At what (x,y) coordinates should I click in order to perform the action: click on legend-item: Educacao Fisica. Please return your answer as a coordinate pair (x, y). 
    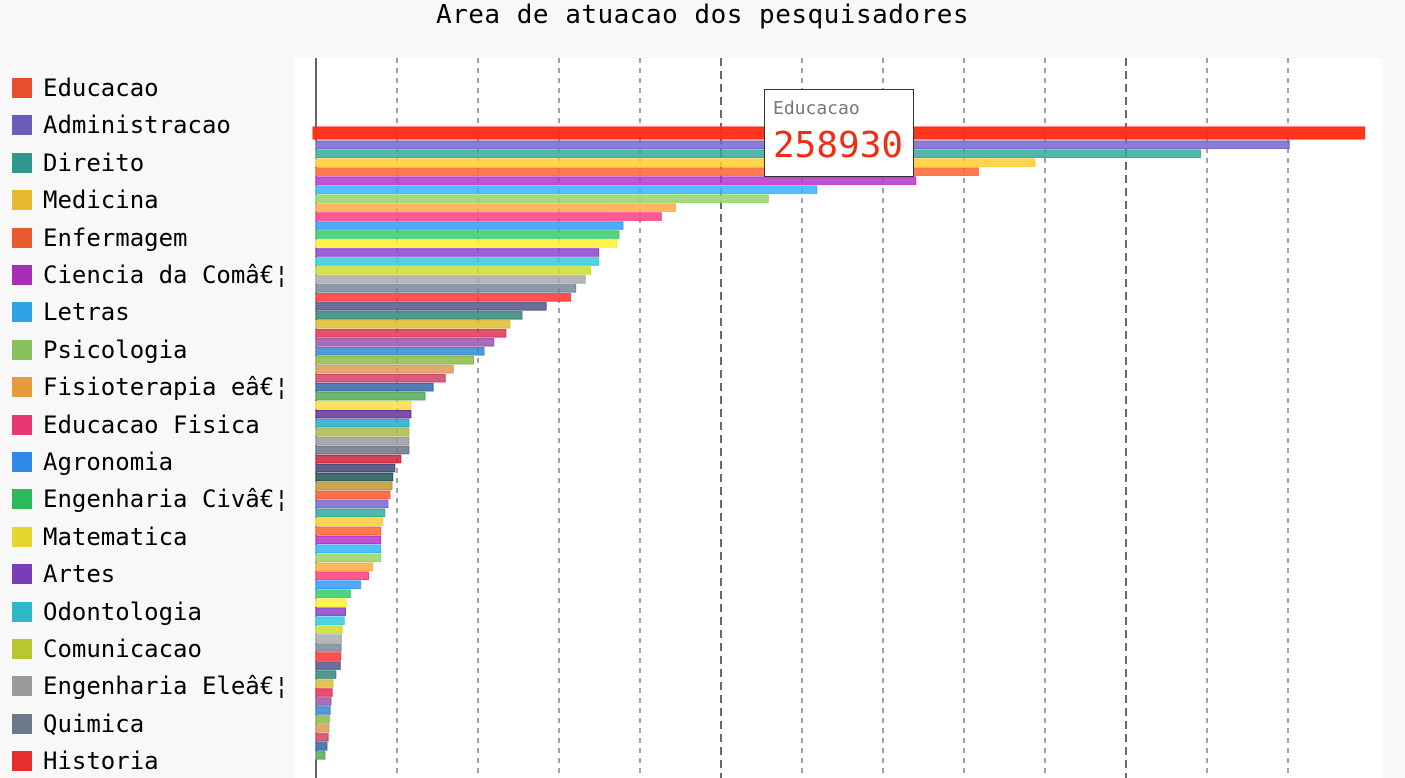
    Looking at the image, I should click on (136, 425).